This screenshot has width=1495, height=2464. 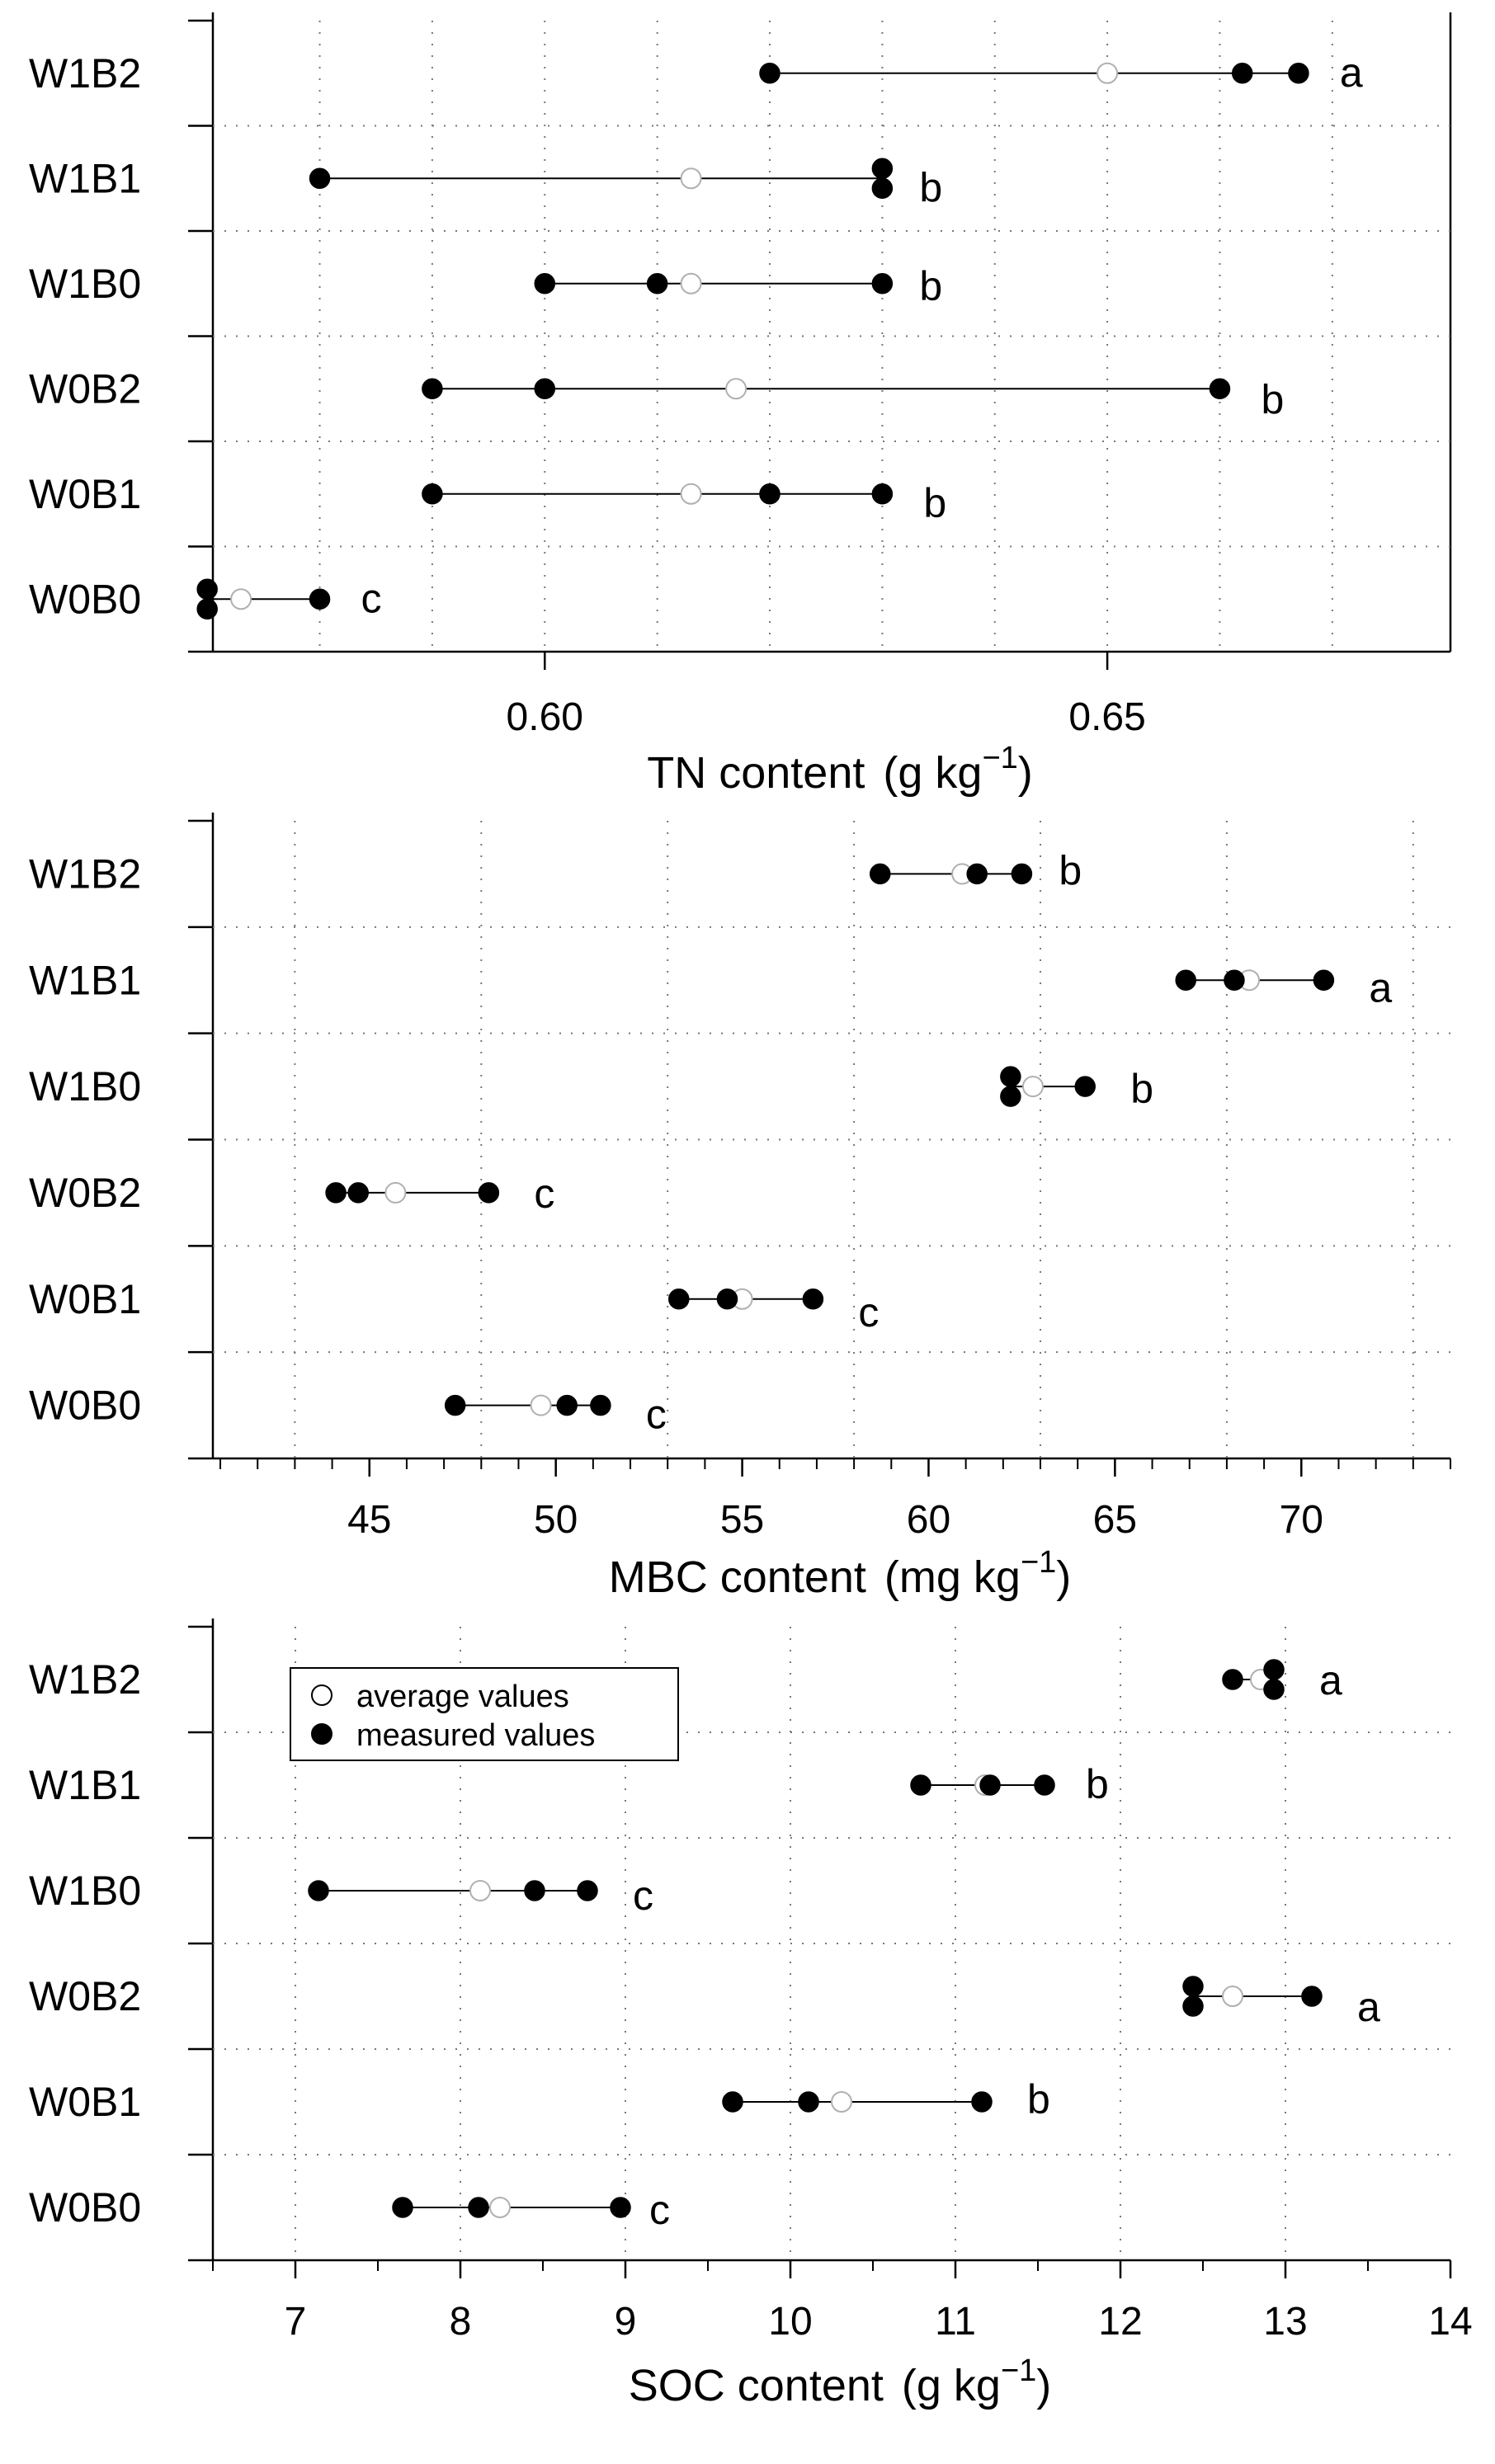 I want to click on x-tick-label: 55, so click(x=742, y=1520).